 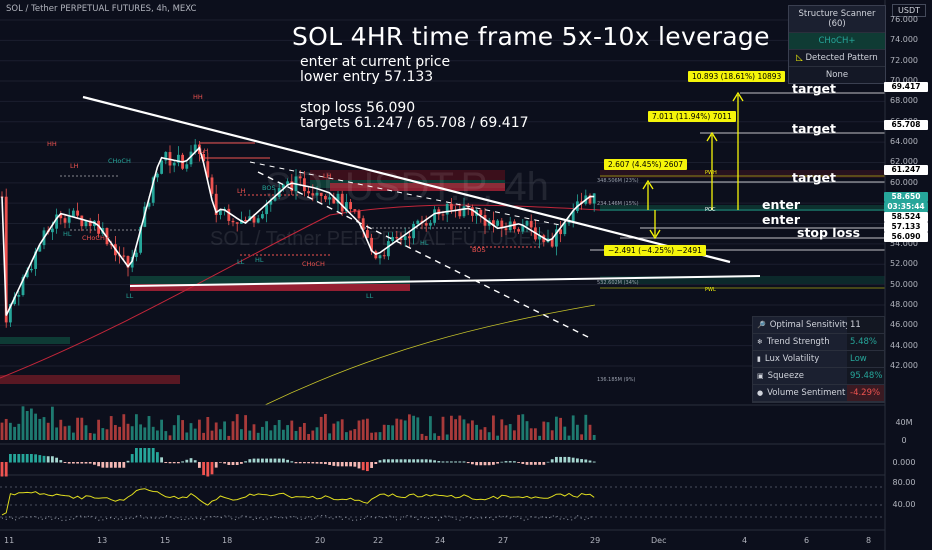 What do you see at coordinates (618, 204) in the screenshot?
I see `zone-label-2: 234.146M (15%)` at bounding box center [618, 204].